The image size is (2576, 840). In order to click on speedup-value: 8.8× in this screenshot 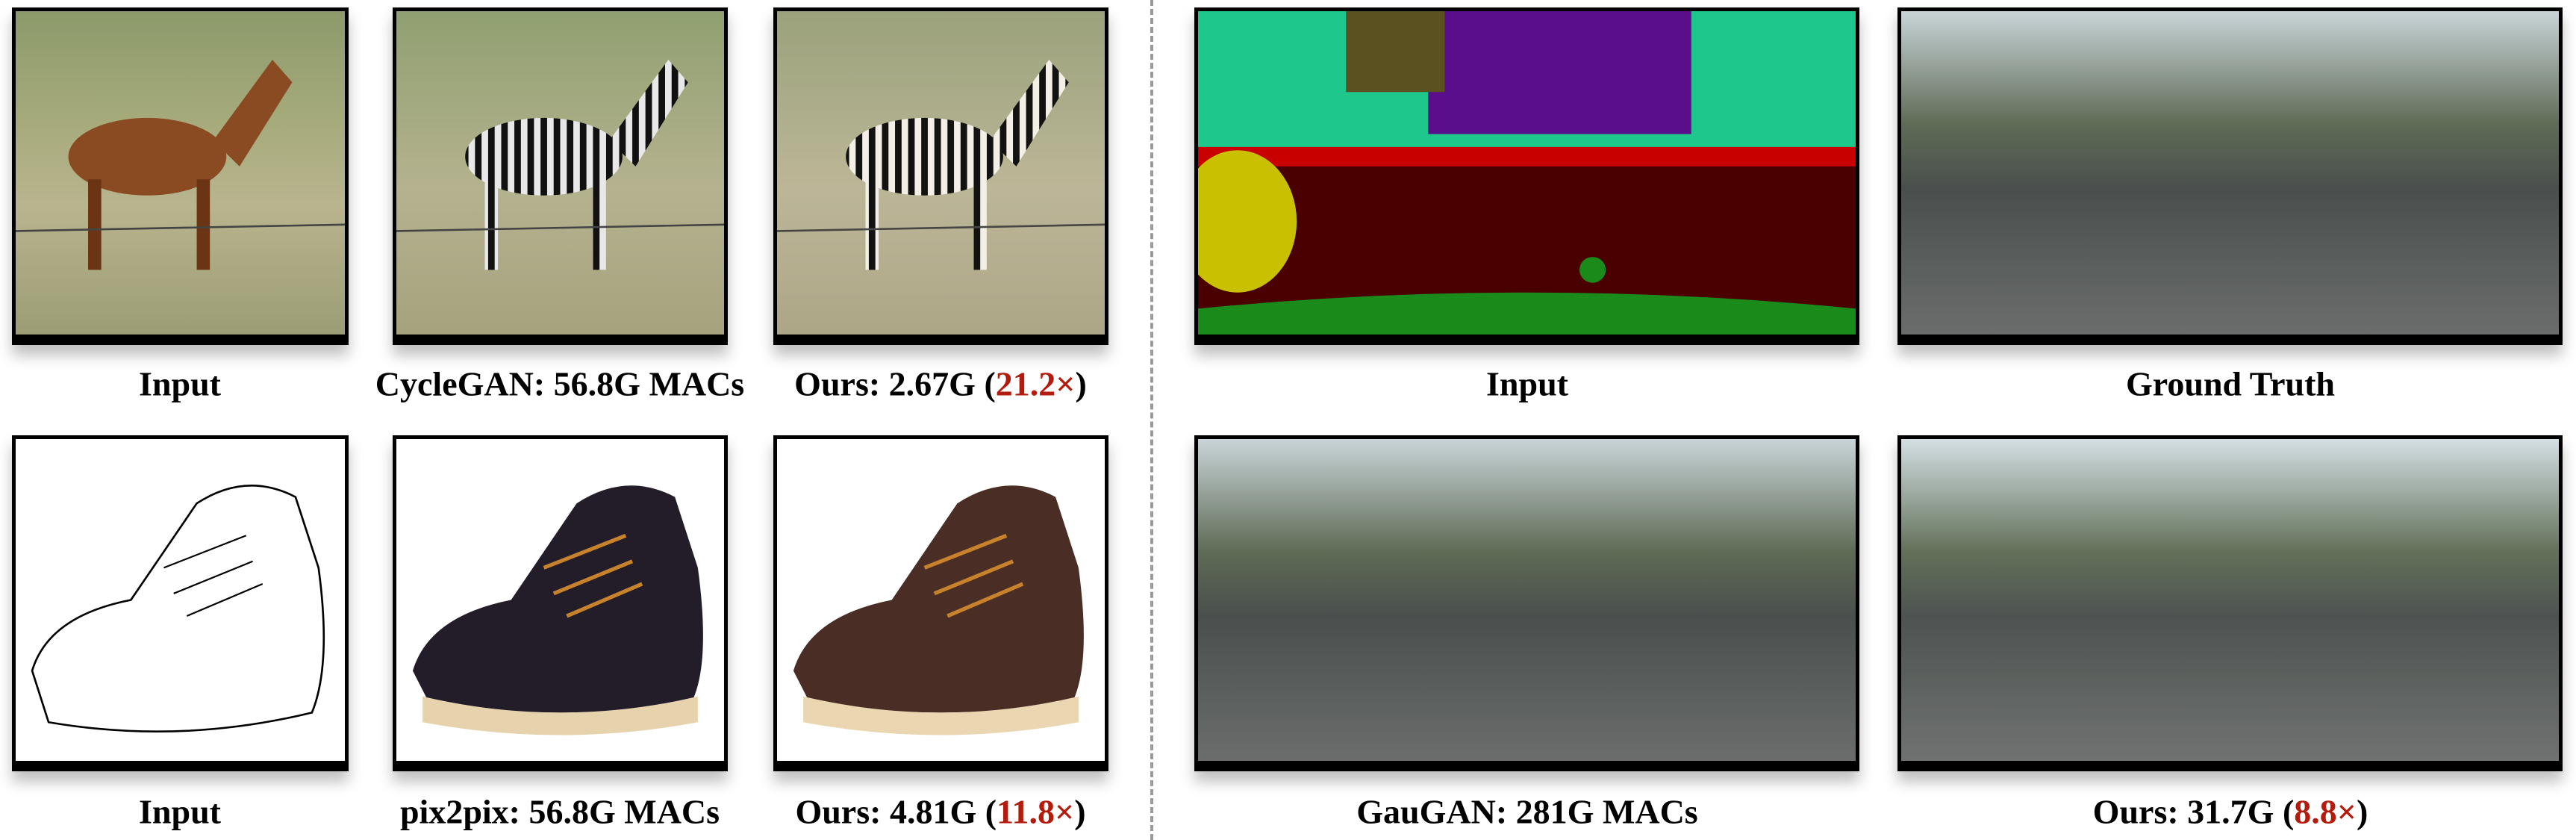, I will do `click(2325, 811)`.